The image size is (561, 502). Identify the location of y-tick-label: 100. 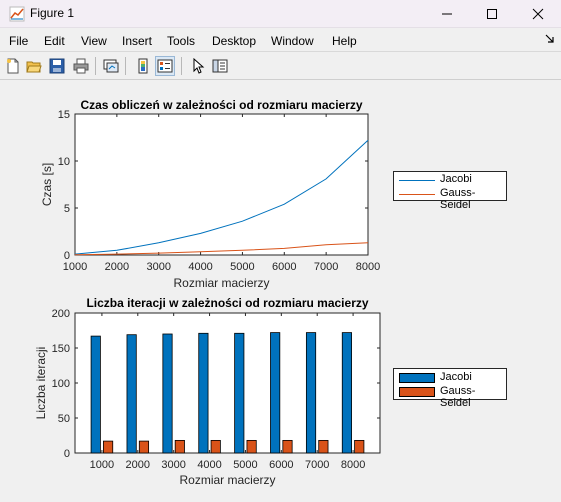
(61, 384).